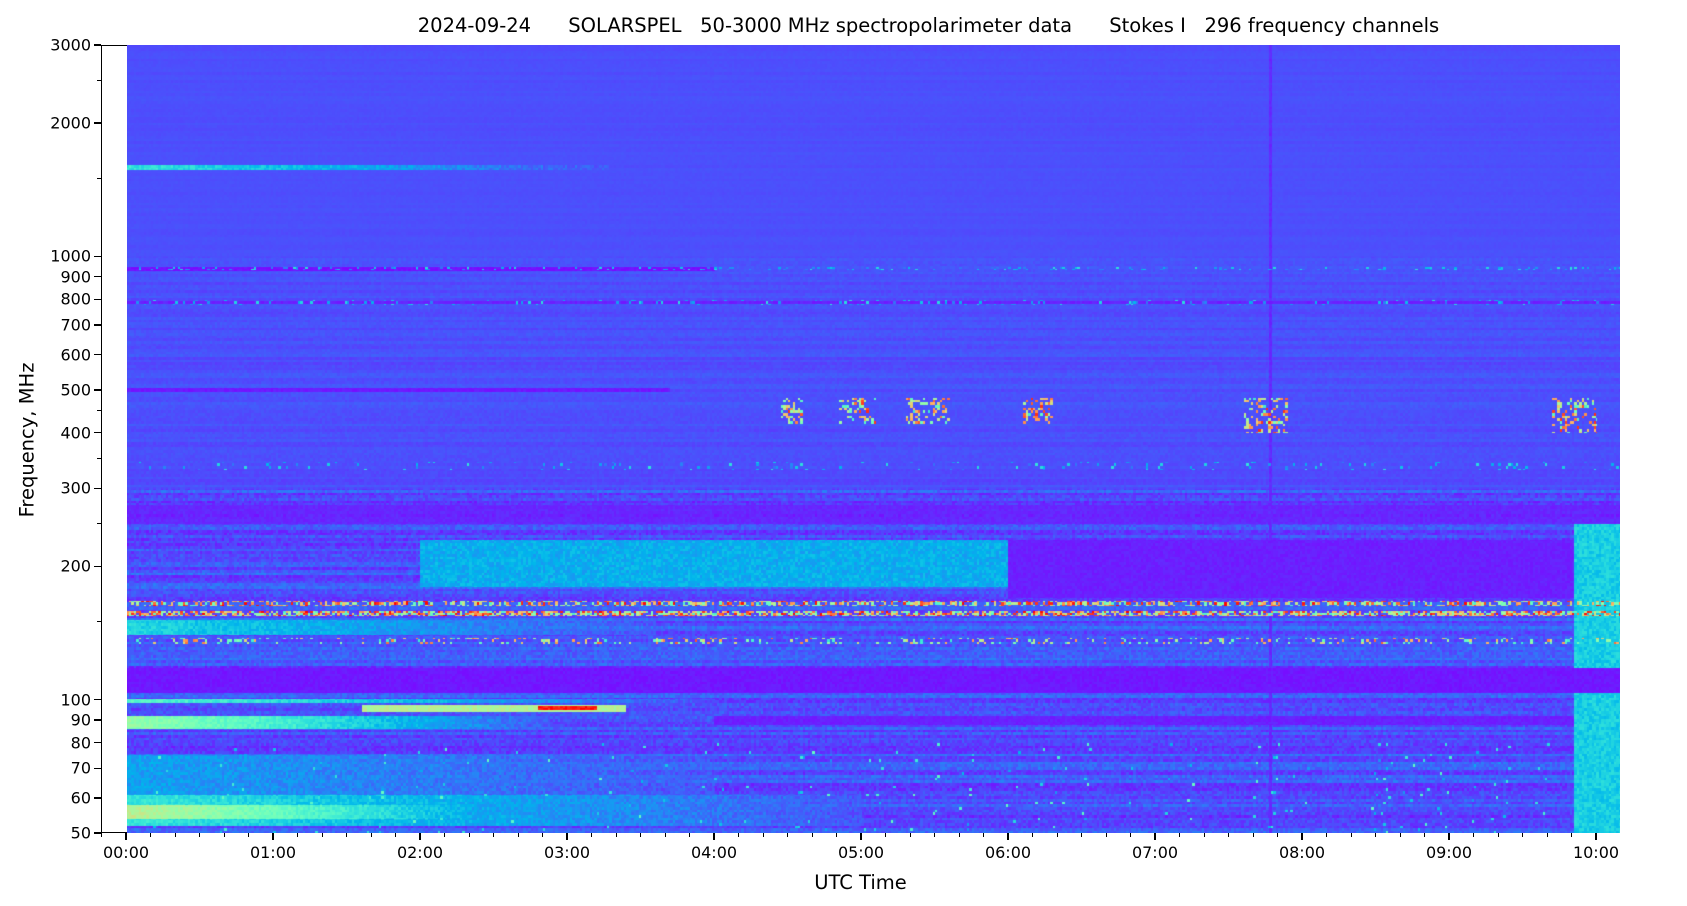 This screenshot has width=1687, height=906. What do you see at coordinates (75, 488) in the screenshot?
I see `y-tick-label: 300` at bounding box center [75, 488].